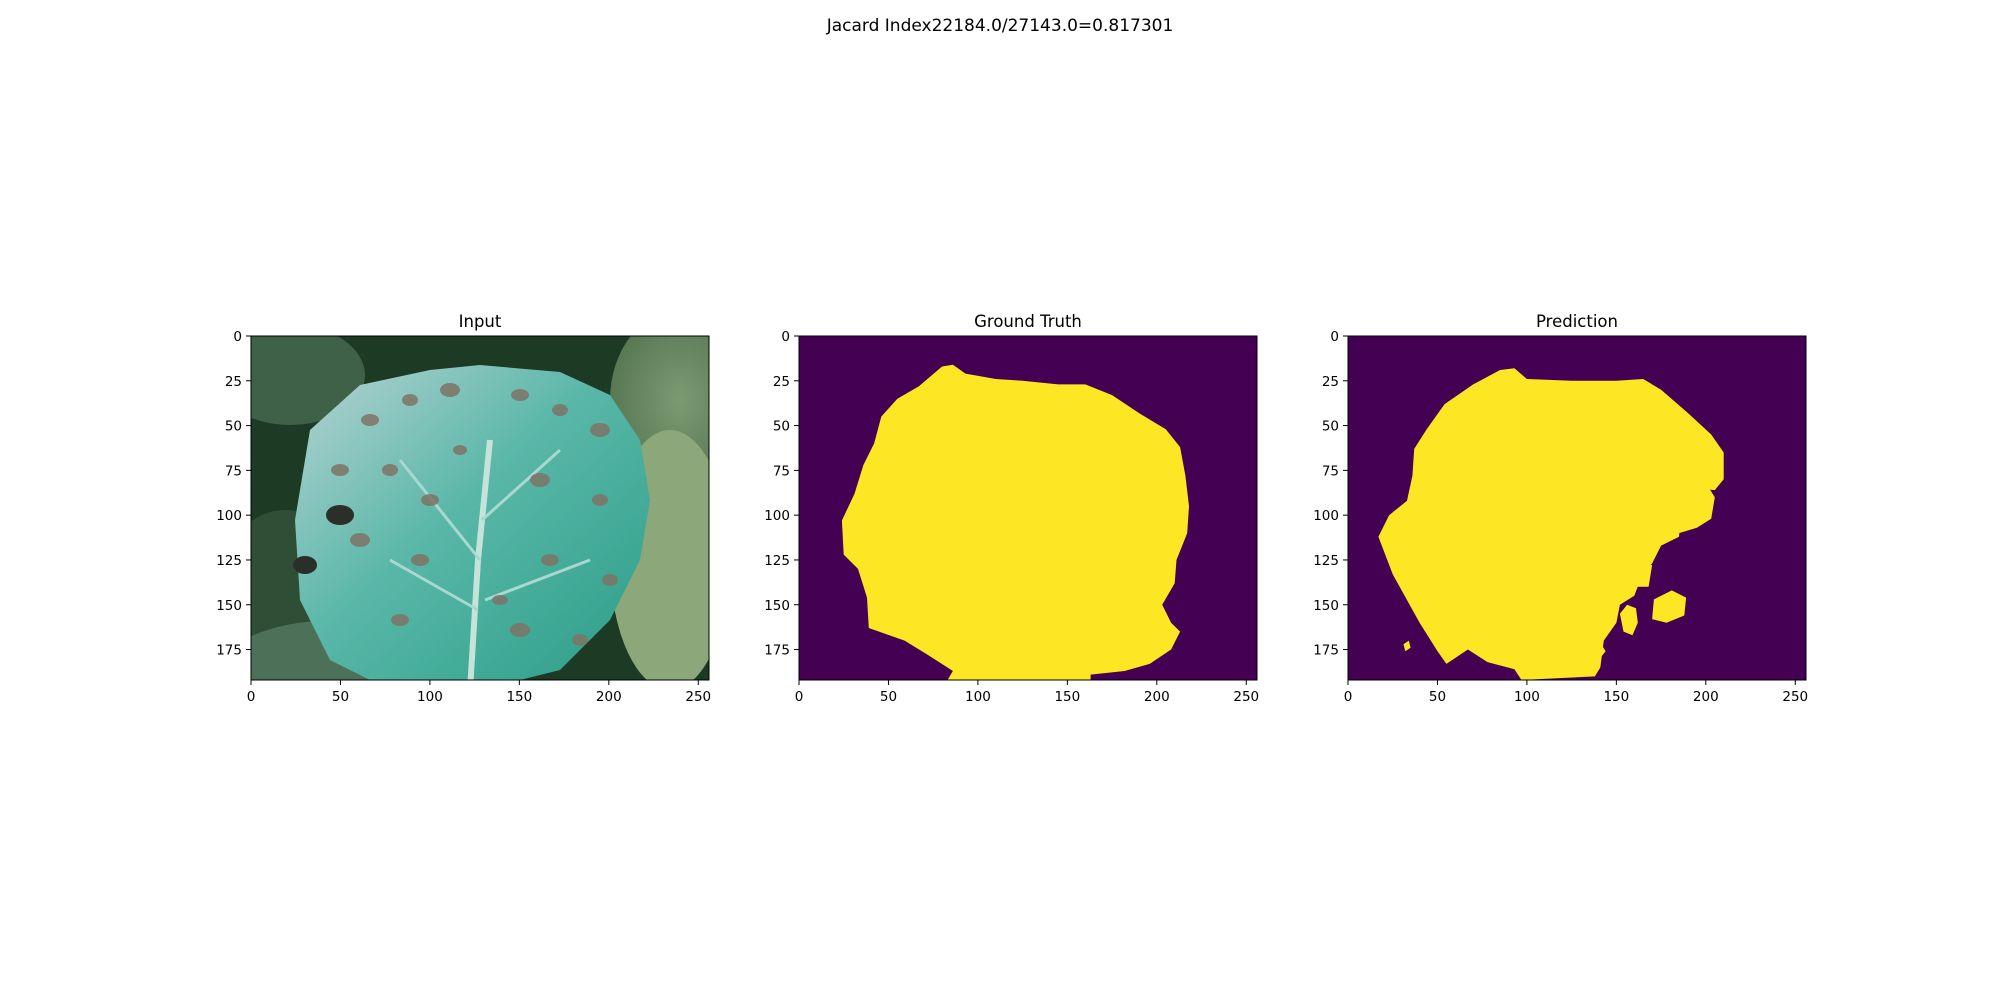 The image size is (2000, 1000). I want to click on ground-truth-y-tick-label: 50, so click(781, 427).